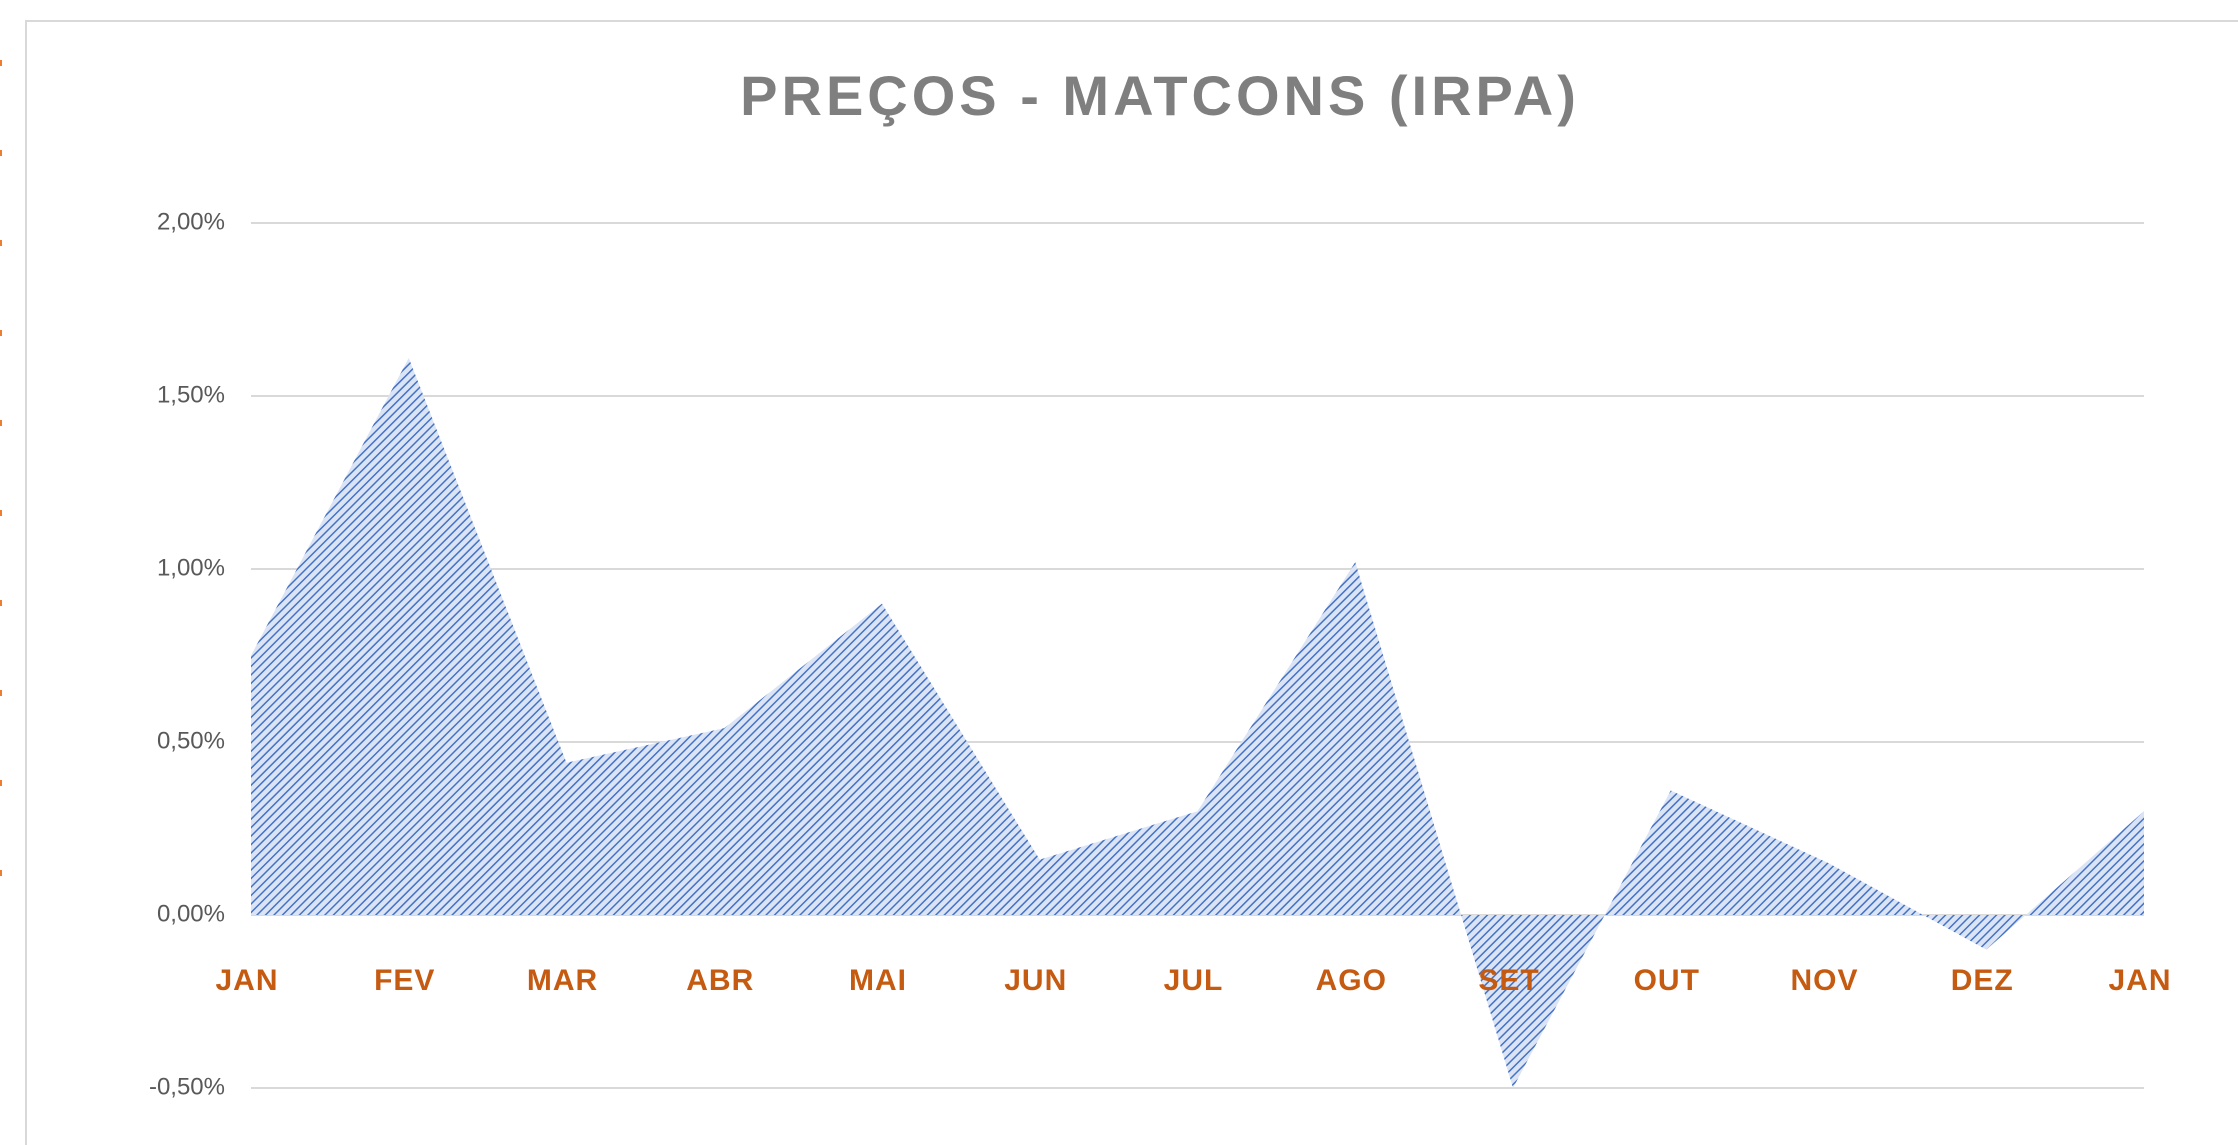 The width and height of the screenshot is (2238, 1145). I want to click on x-tick-label: MAI, so click(878, 980).